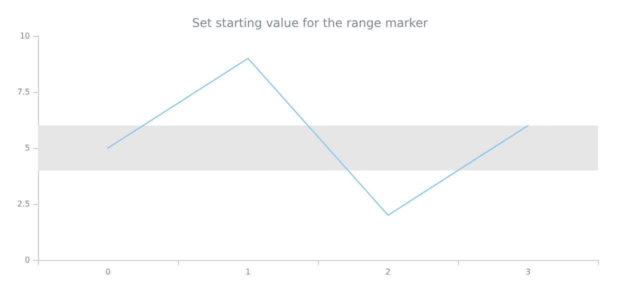 This screenshot has width=620, height=300. Describe the element at coordinates (388, 272) in the screenshot. I see `x-tick-label: 2` at that location.